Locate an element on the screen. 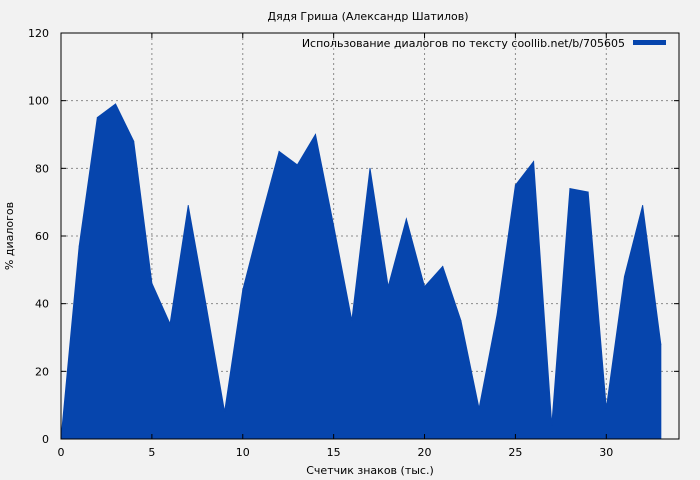  y-tick-label: 80 is located at coordinates (42, 168).